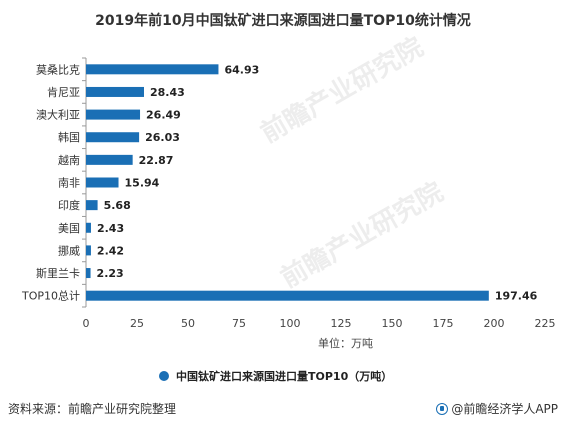  I want to click on source-note: 资料来源：前瞻产业研究院整理, so click(92, 409).